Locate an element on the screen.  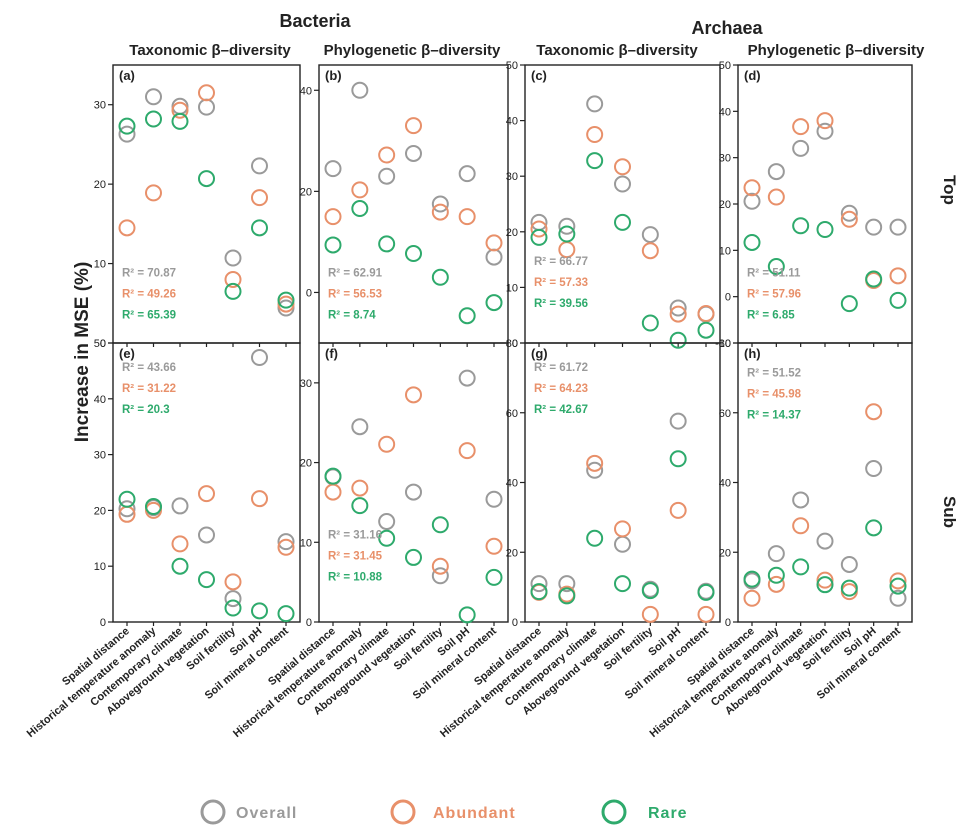
r2-label-rare: R² = 20.3 is located at coordinates (146, 410).